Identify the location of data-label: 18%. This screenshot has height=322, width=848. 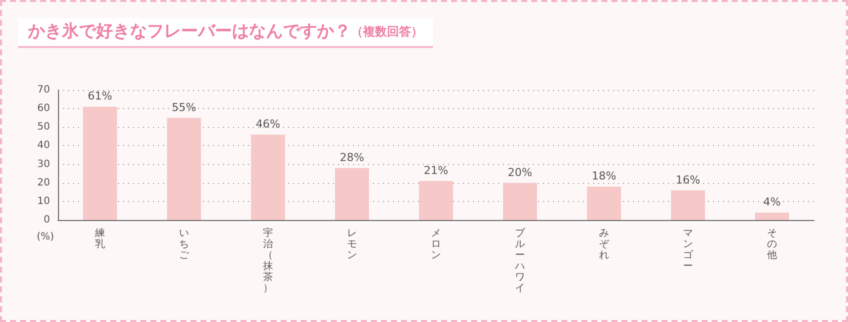
(604, 176).